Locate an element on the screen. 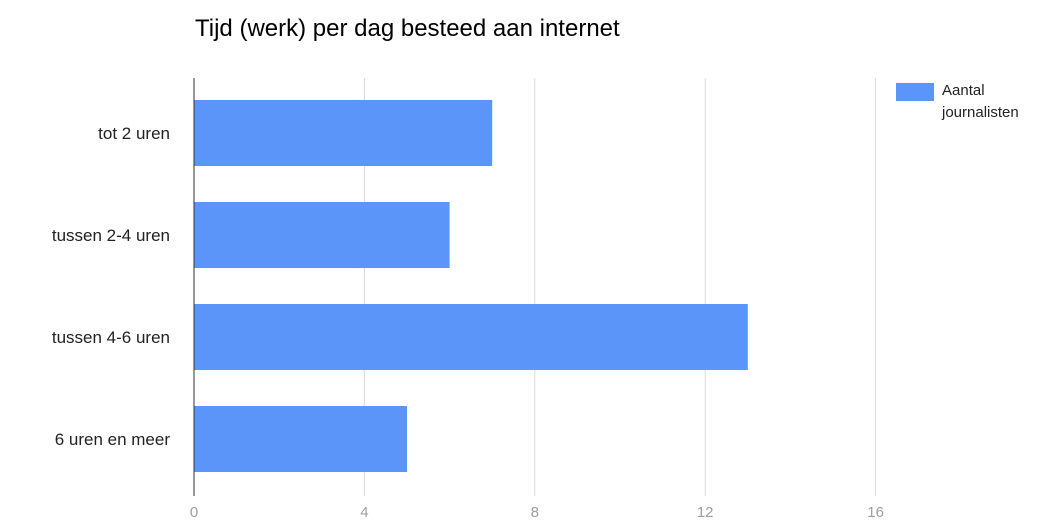  category-label-3: 6 uren en meer is located at coordinates (113, 439).